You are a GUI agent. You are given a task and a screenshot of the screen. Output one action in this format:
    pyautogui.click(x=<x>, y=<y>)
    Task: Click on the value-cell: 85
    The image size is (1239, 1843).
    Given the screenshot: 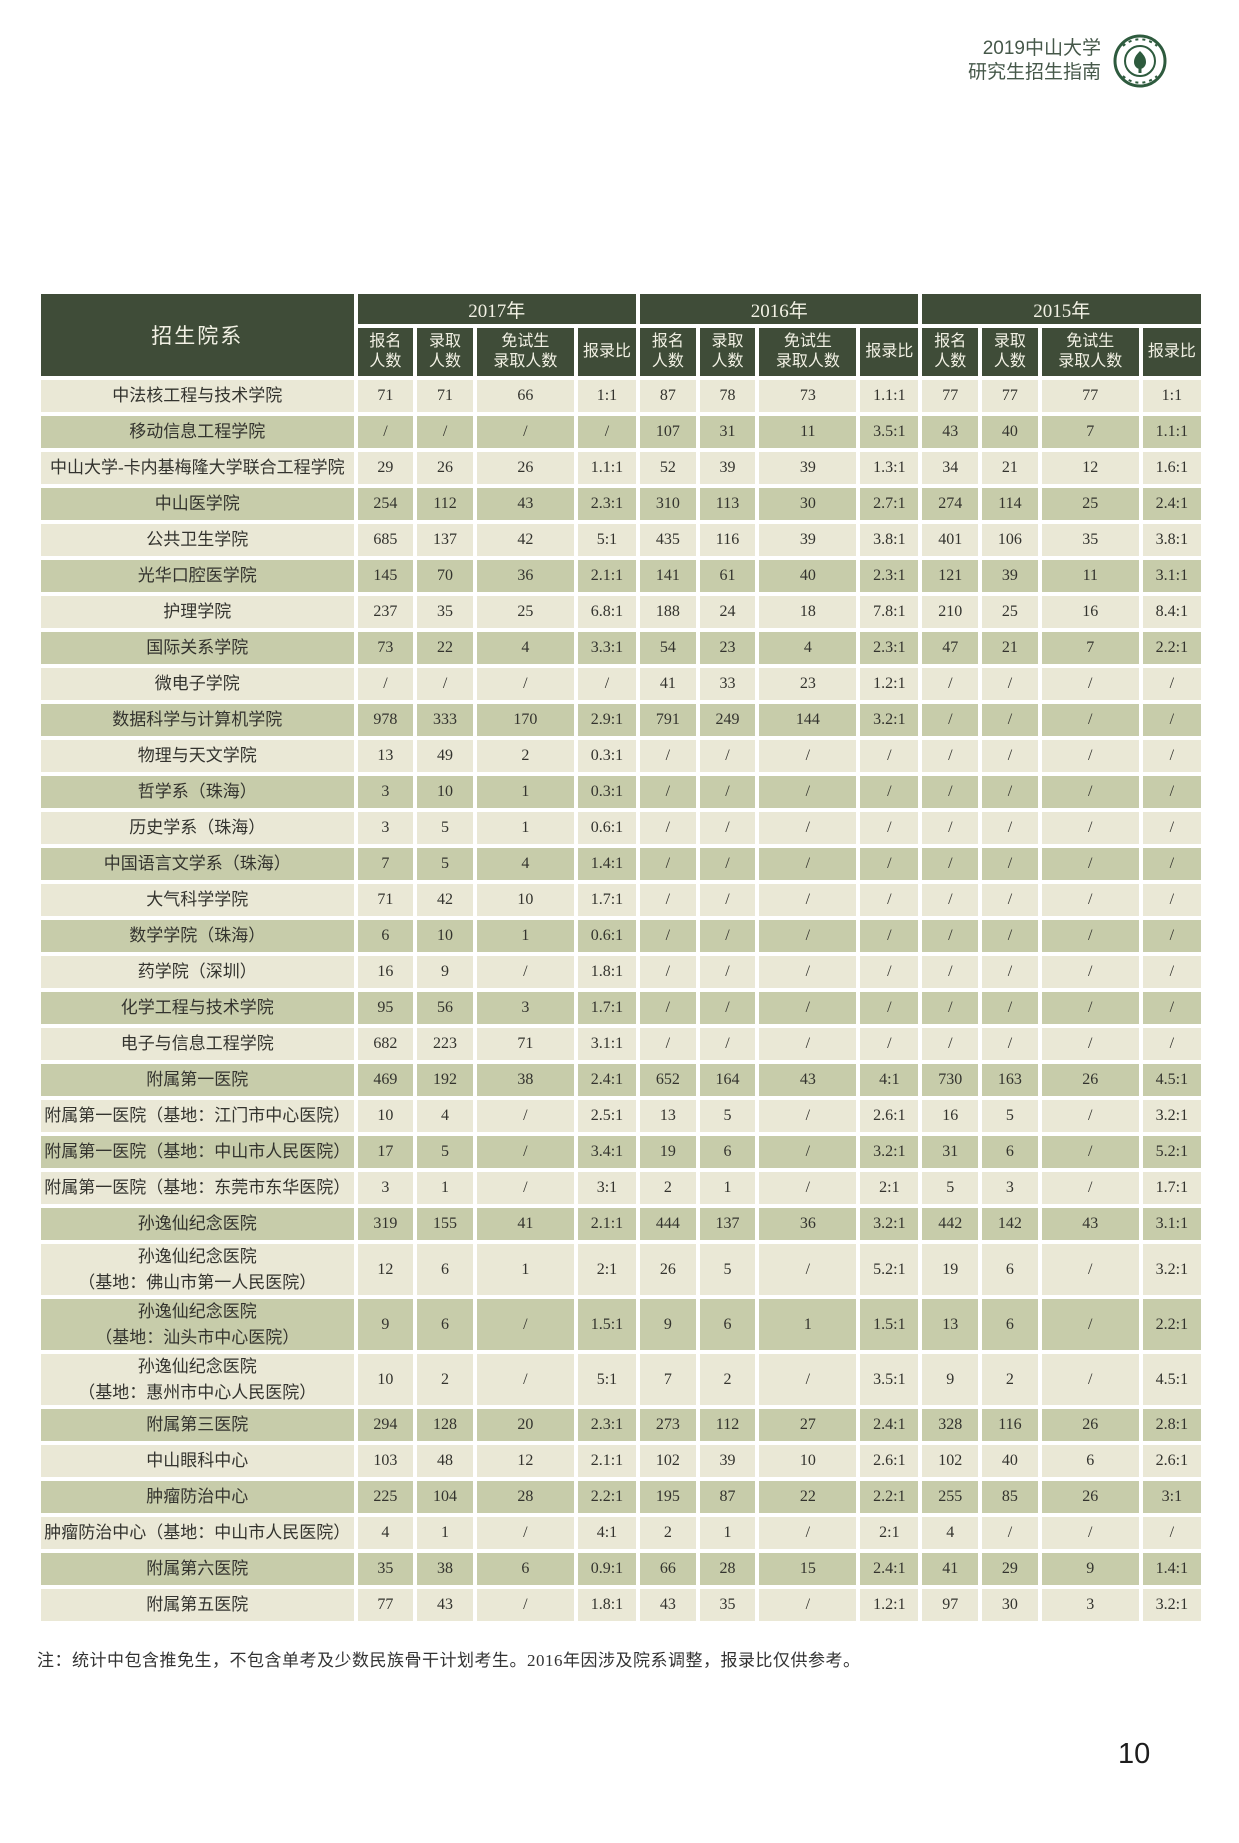 What is the action you would take?
    pyautogui.click(x=1010, y=1497)
    